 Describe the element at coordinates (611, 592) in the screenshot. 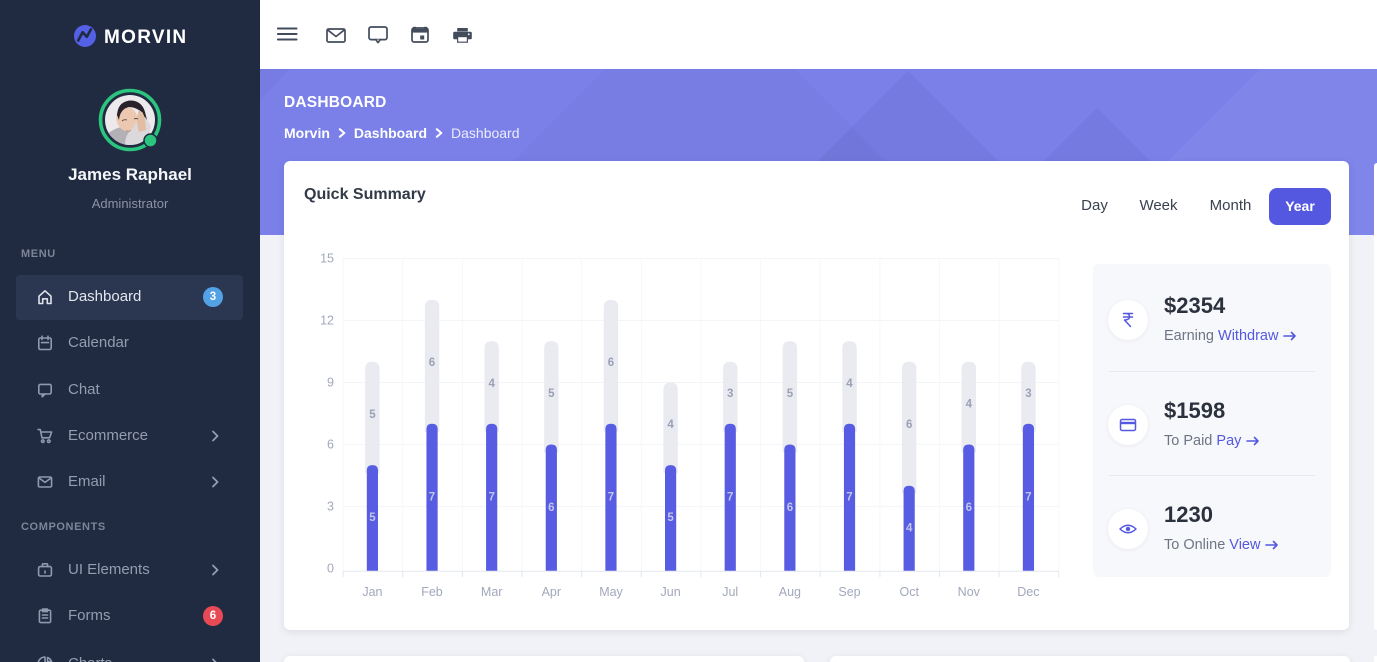

I see `svg-text: May` at that location.